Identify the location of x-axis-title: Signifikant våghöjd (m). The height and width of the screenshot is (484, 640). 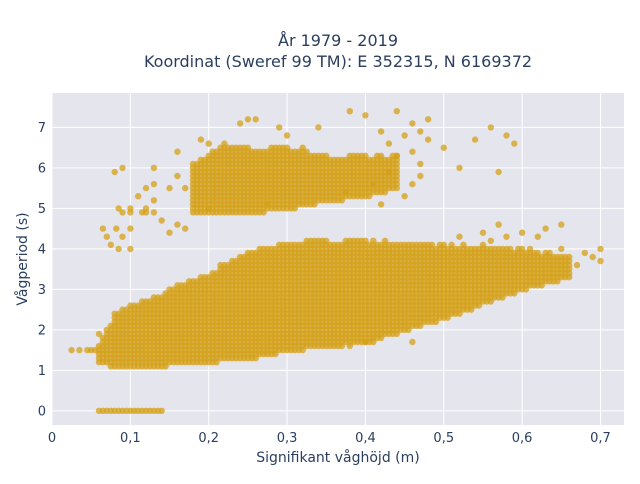
(337, 457).